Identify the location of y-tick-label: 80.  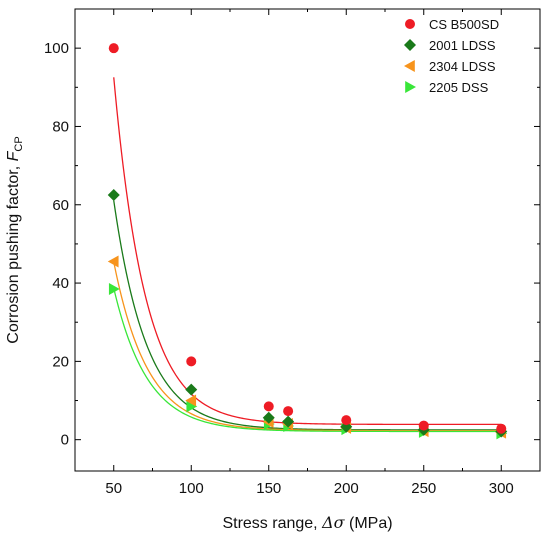
(60, 126).